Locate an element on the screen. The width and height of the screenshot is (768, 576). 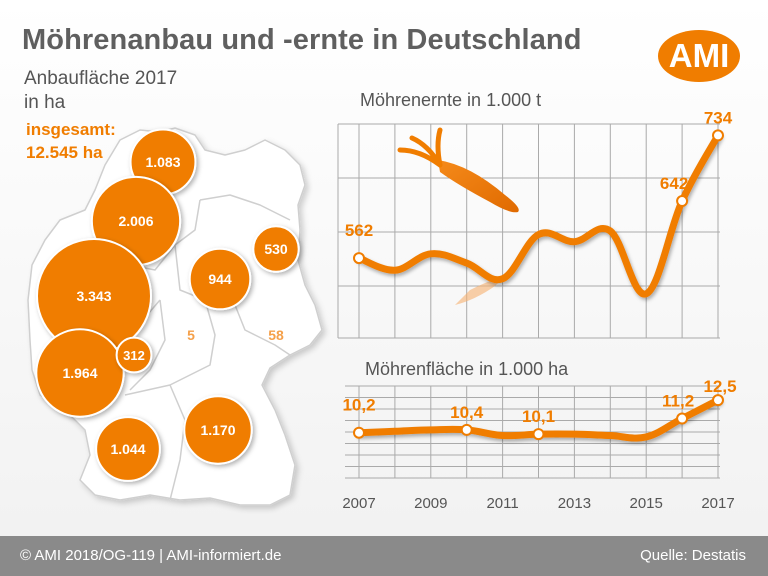
x-tick-2011: 2011 is located at coordinates (502, 503).